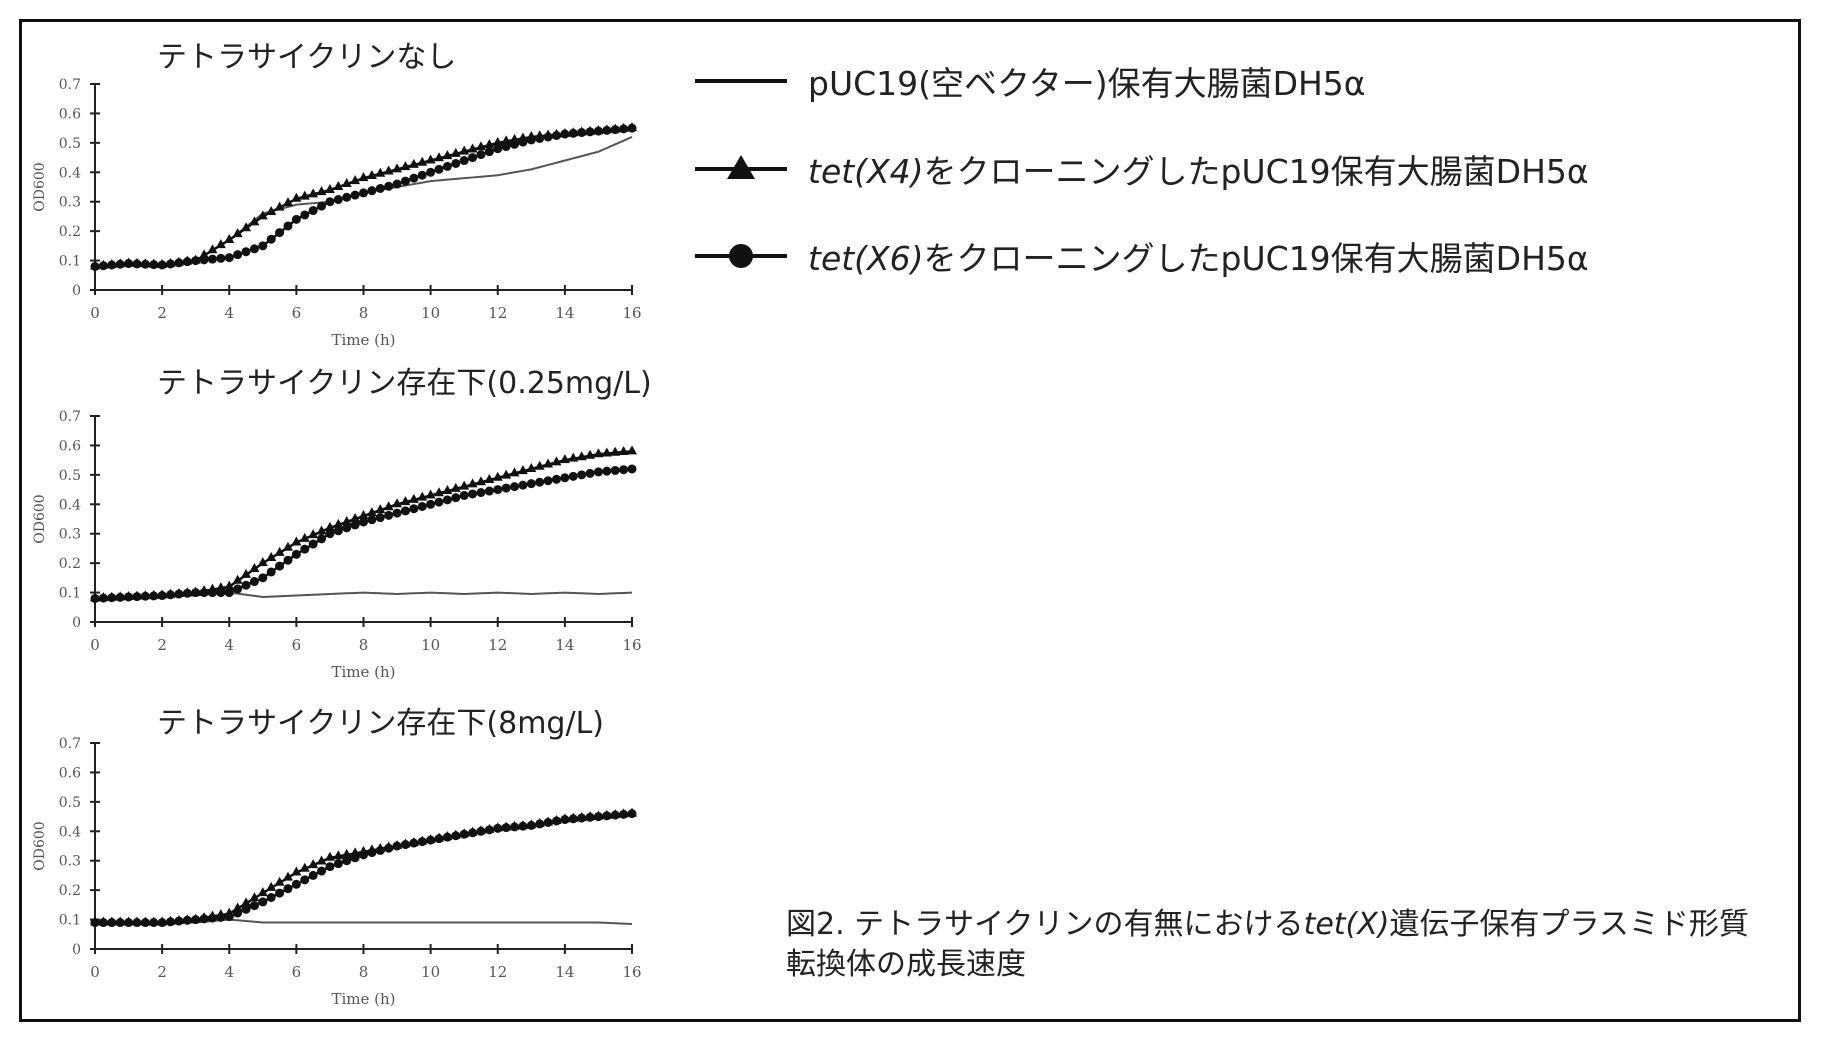 The image size is (1825, 1044). What do you see at coordinates (1198, 171) in the screenshot?
I see `legend-label: tet(X4)をクローニングしたpUC19保有大腸菌DH5α` at bounding box center [1198, 171].